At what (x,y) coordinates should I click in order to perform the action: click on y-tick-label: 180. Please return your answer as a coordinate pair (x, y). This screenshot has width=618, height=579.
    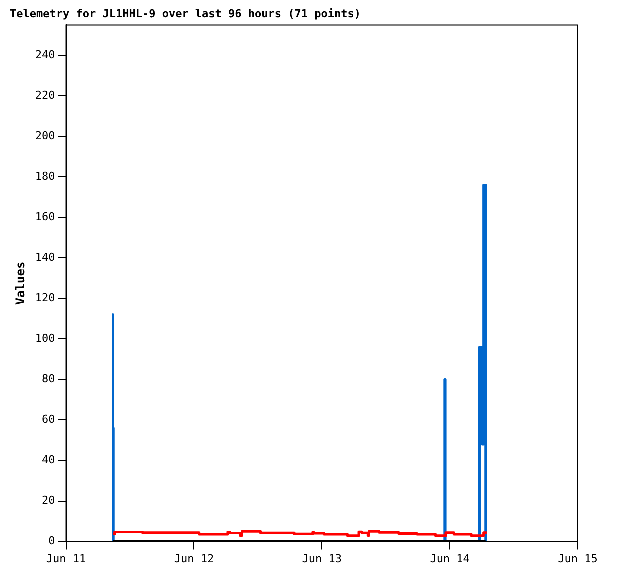
    Looking at the image, I should click on (45, 176).